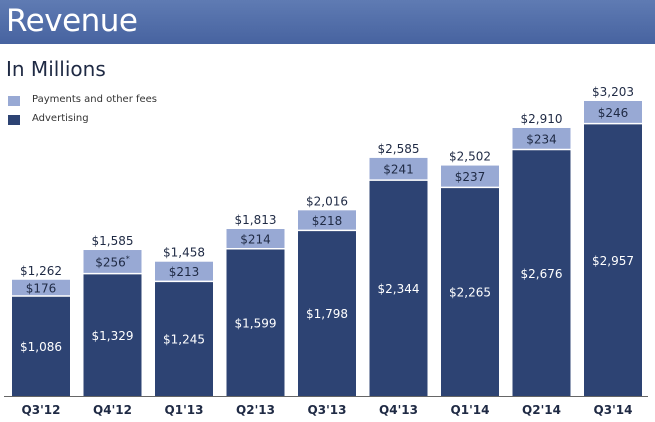  What do you see at coordinates (470, 157) in the screenshot?
I see `total-value-label: $2,502` at bounding box center [470, 157].